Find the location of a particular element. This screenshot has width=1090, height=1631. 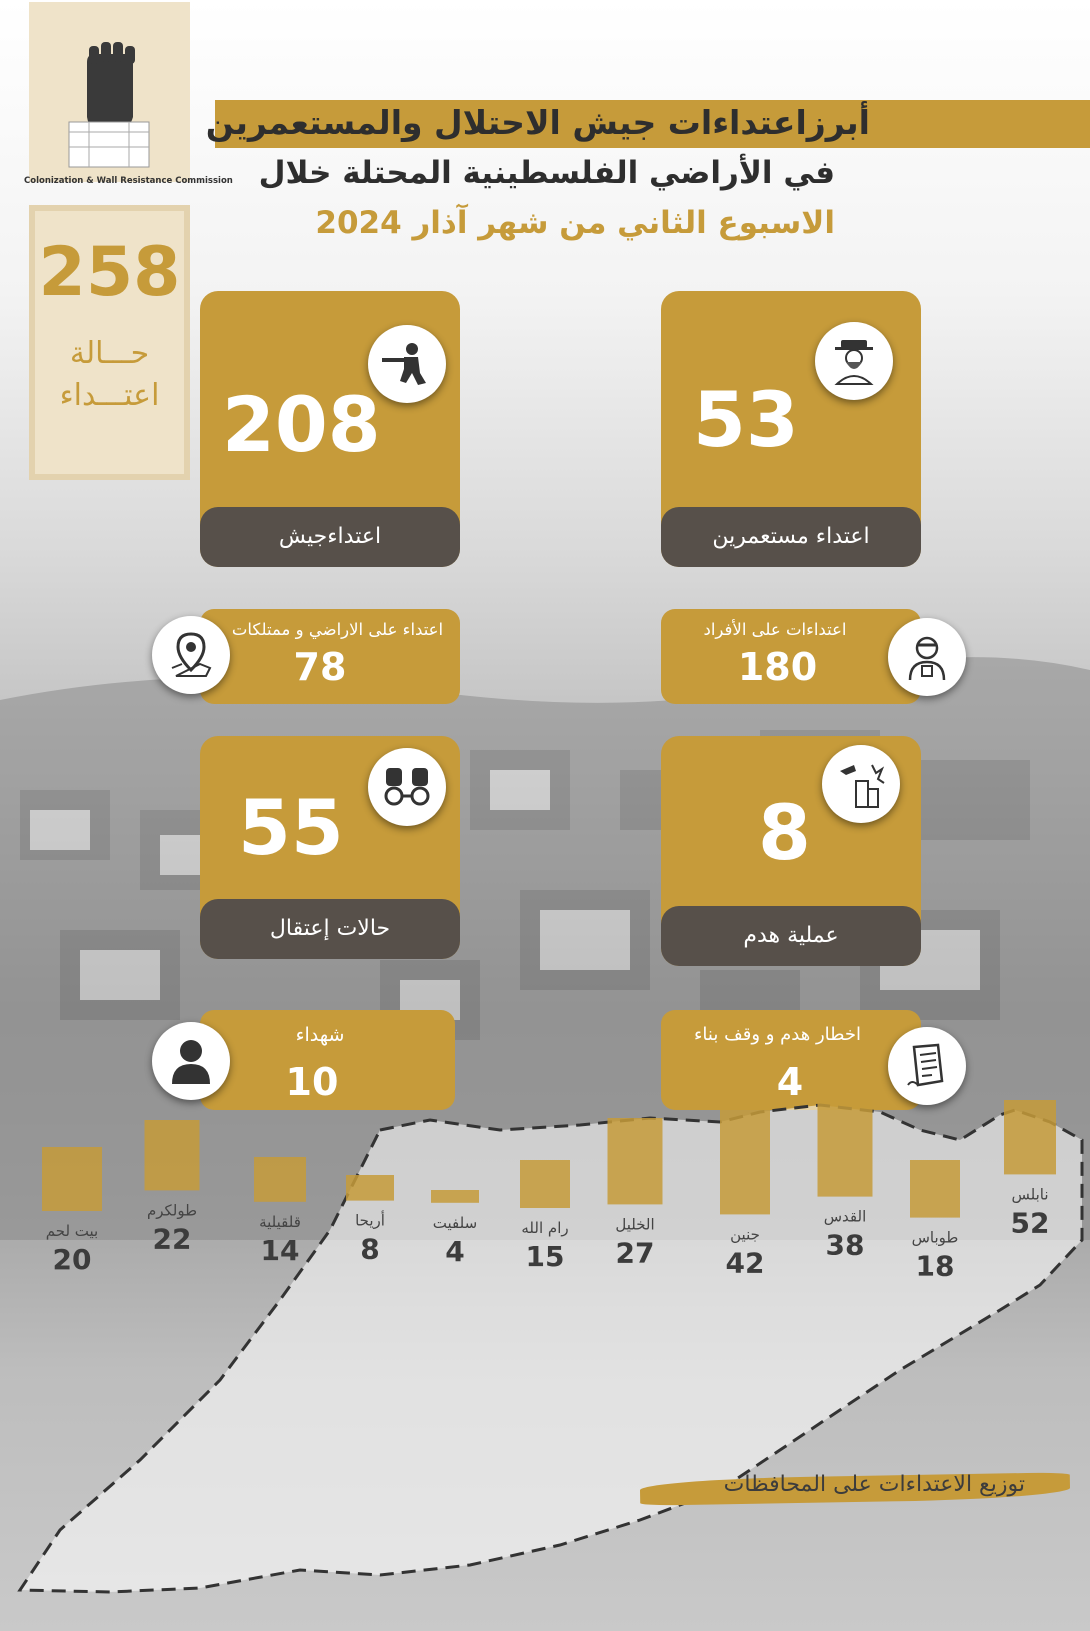

bar-category-label: طولكرم is located at coordinates (172, 1210).